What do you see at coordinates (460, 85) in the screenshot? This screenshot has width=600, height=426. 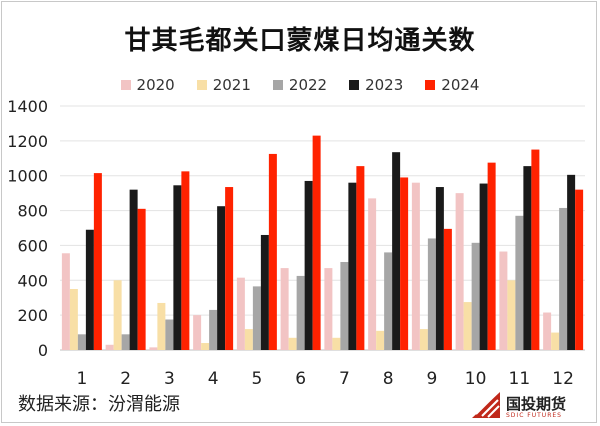 I see `legend-label: 2024` at bounding box center [460, 85].